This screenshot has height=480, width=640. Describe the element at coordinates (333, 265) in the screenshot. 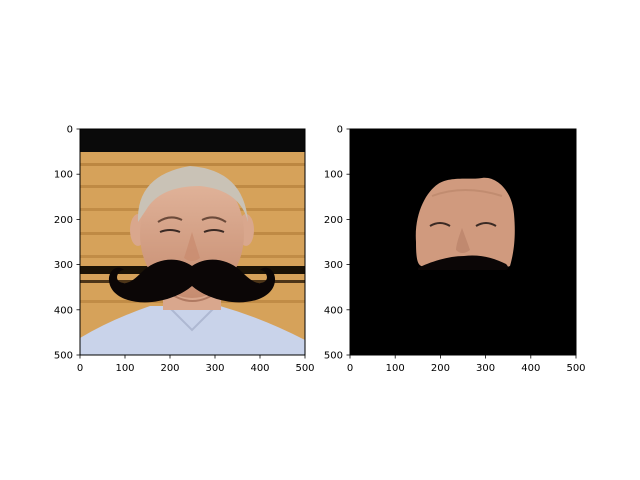

I see `right-y-tick-label: 300` at that location.